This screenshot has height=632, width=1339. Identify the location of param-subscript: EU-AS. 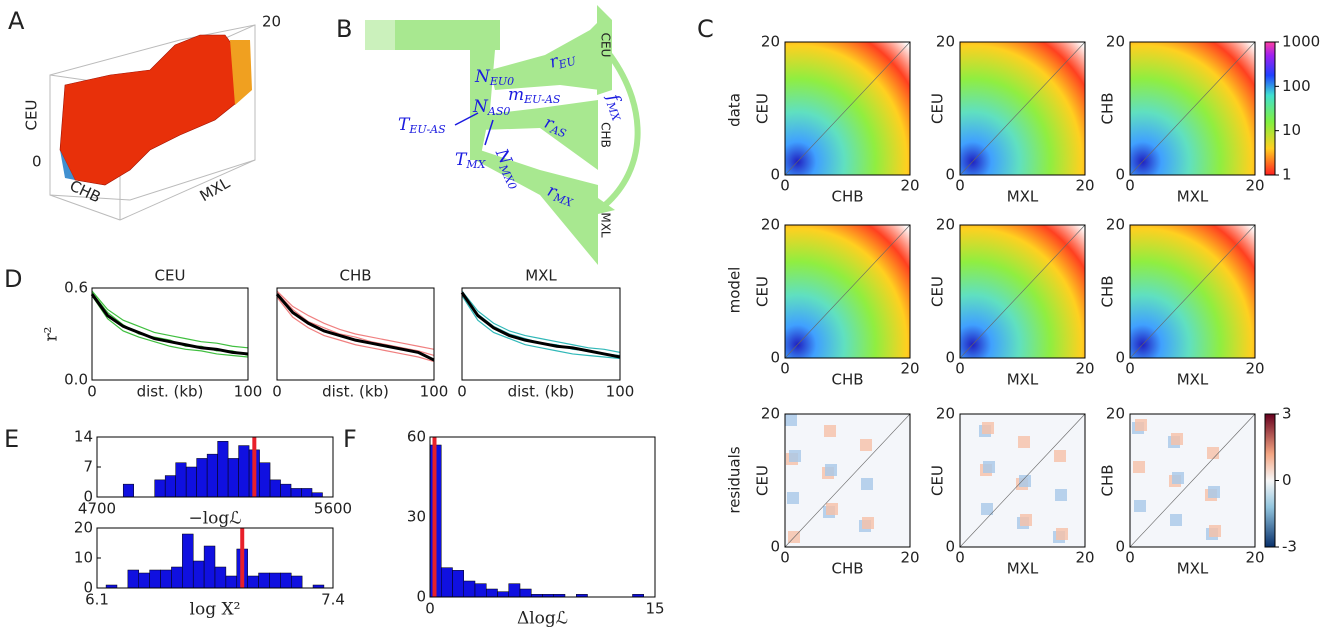
(542, 99).